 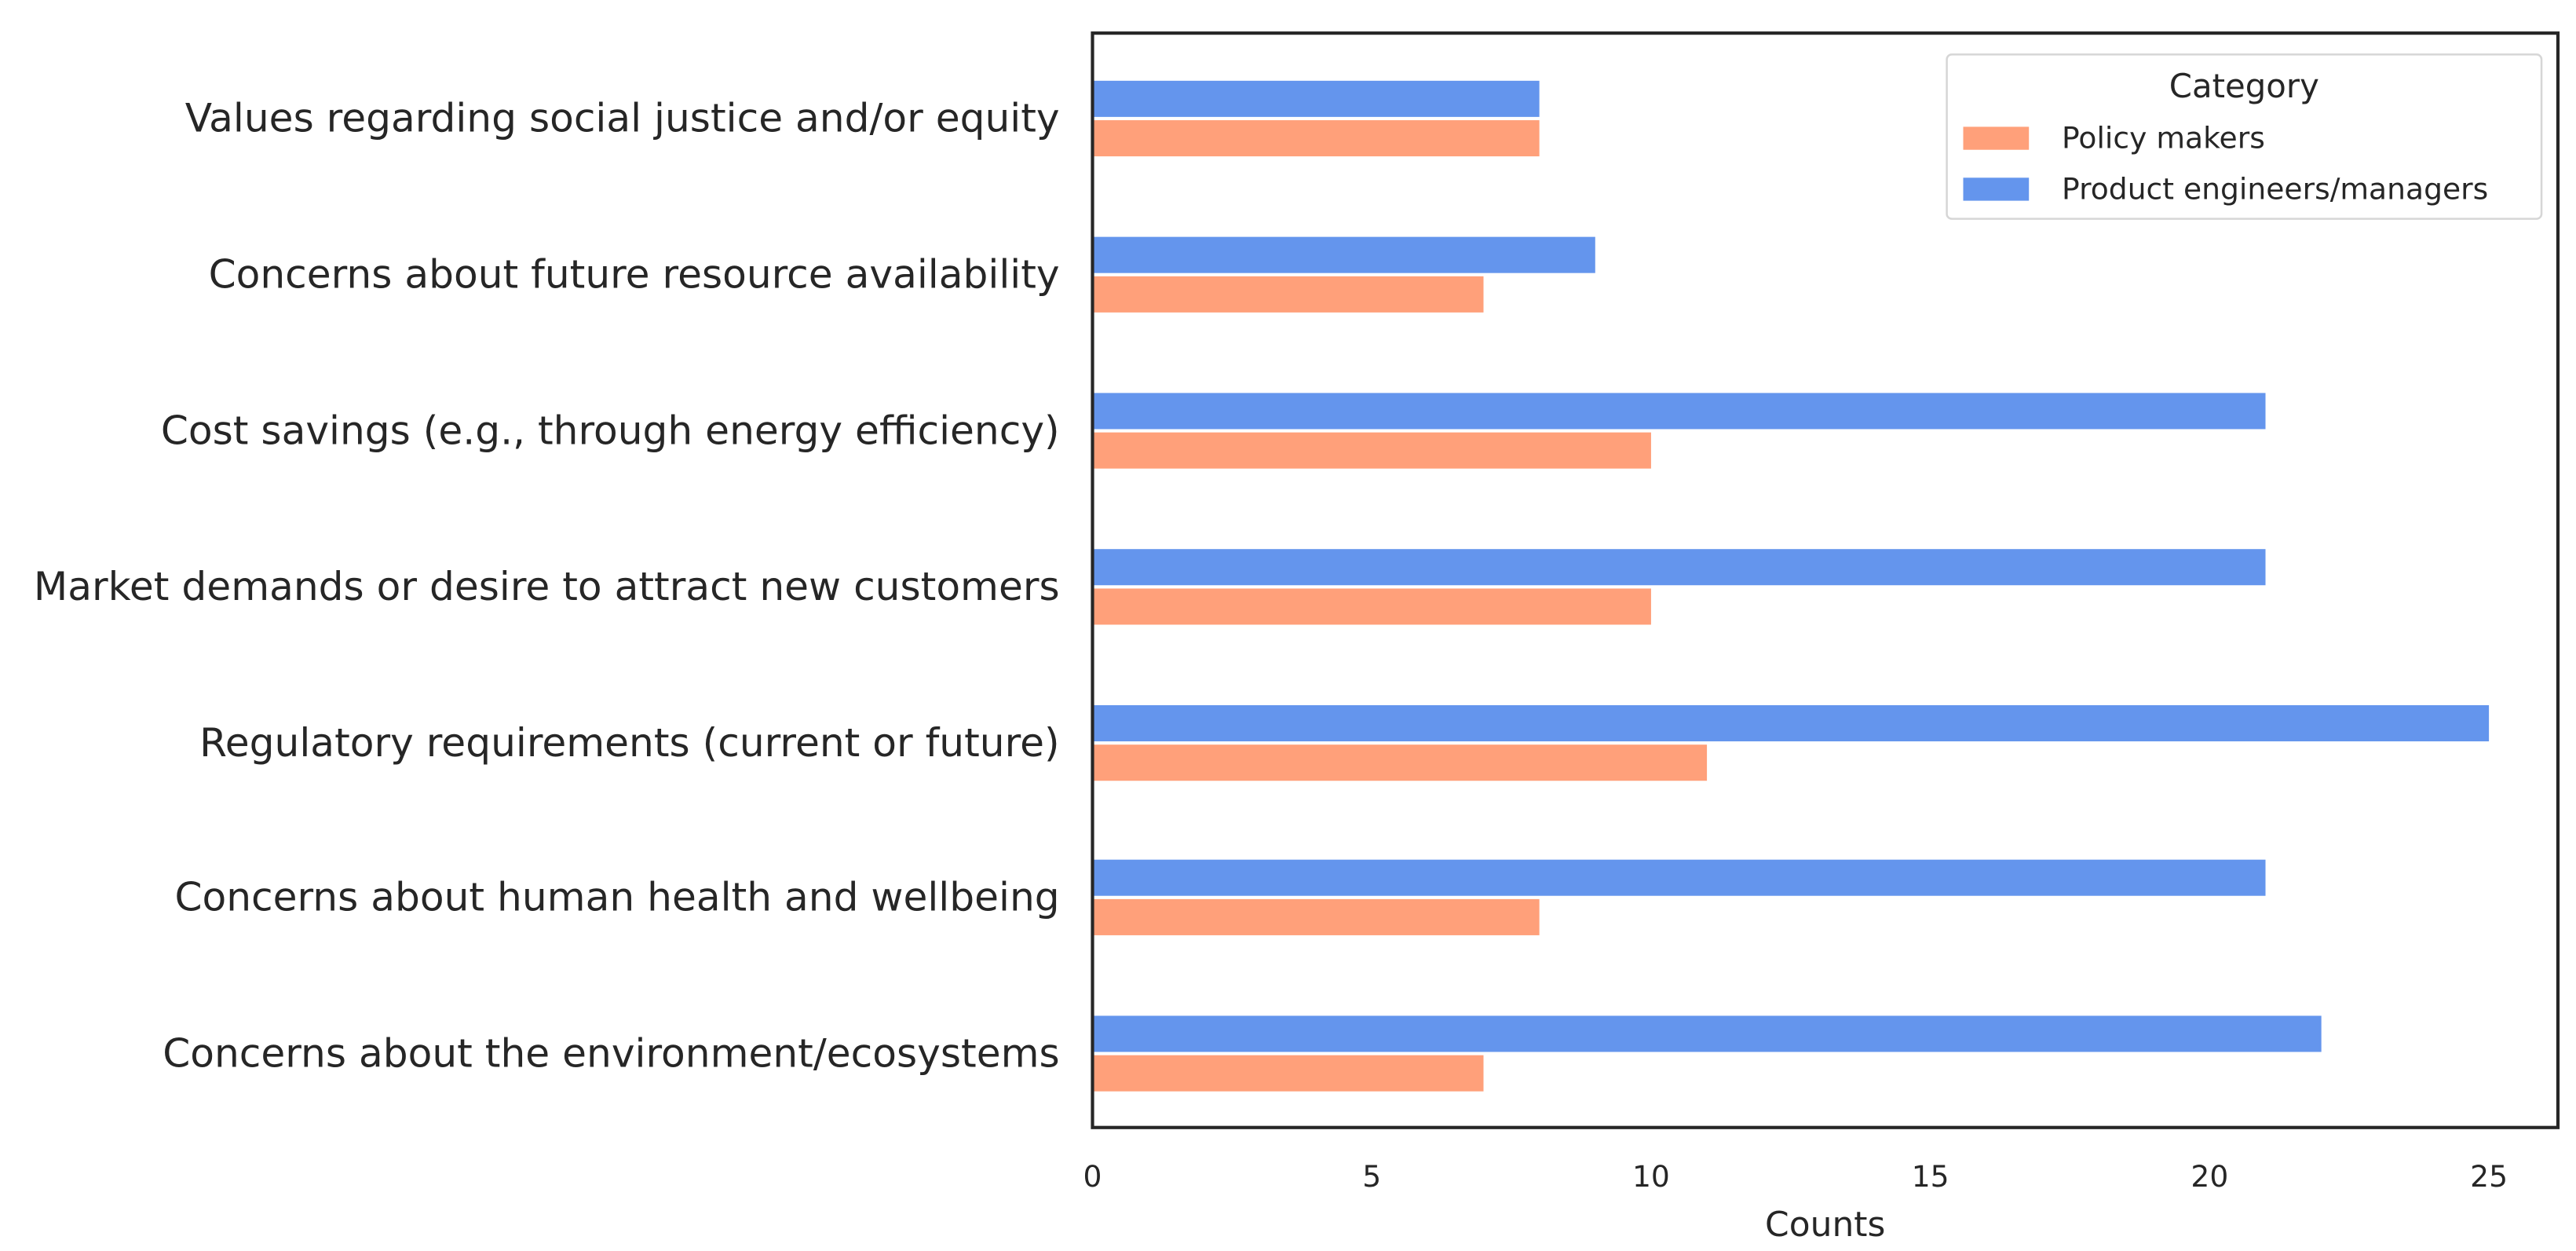 What do you see at coordinates (2163, 138) in the screenshot?
I see `legend-label-policy-makers: Policy makers` at bounding box center [2163, 138].